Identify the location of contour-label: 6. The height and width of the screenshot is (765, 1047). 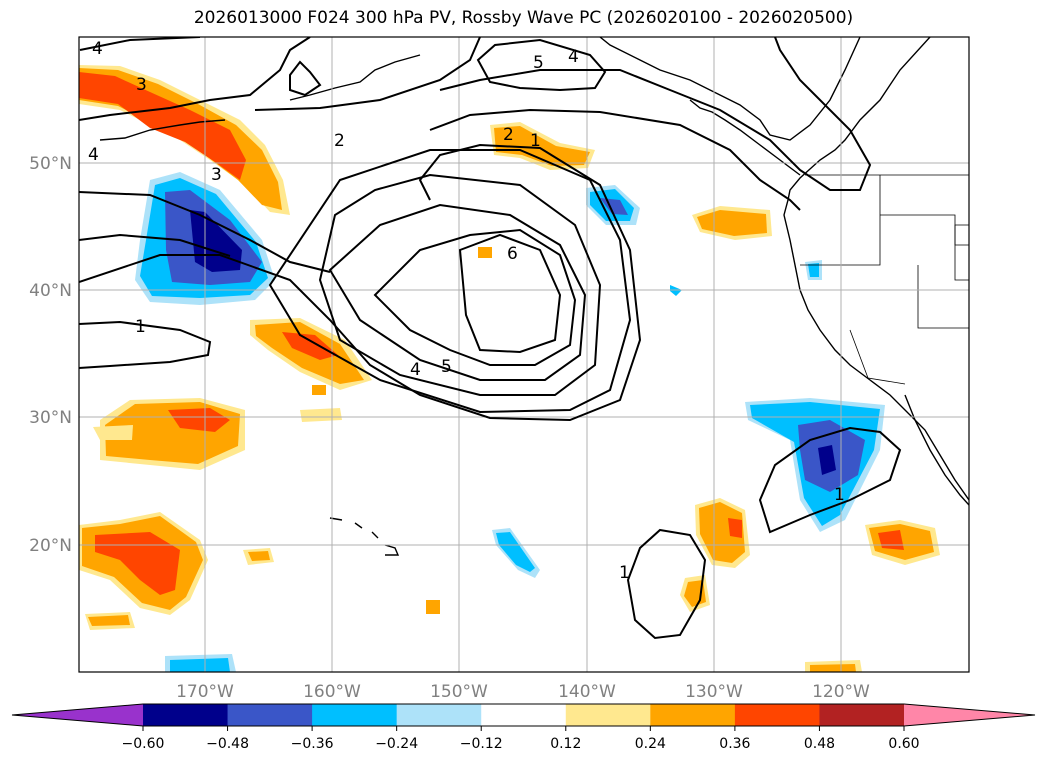
(512, 254).